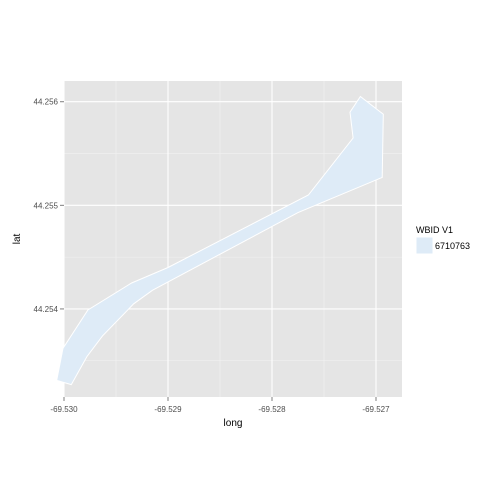  Describe the element at coordinates (434, 230) in the screenshot. I see `legend-title: WBID V1` at that location.